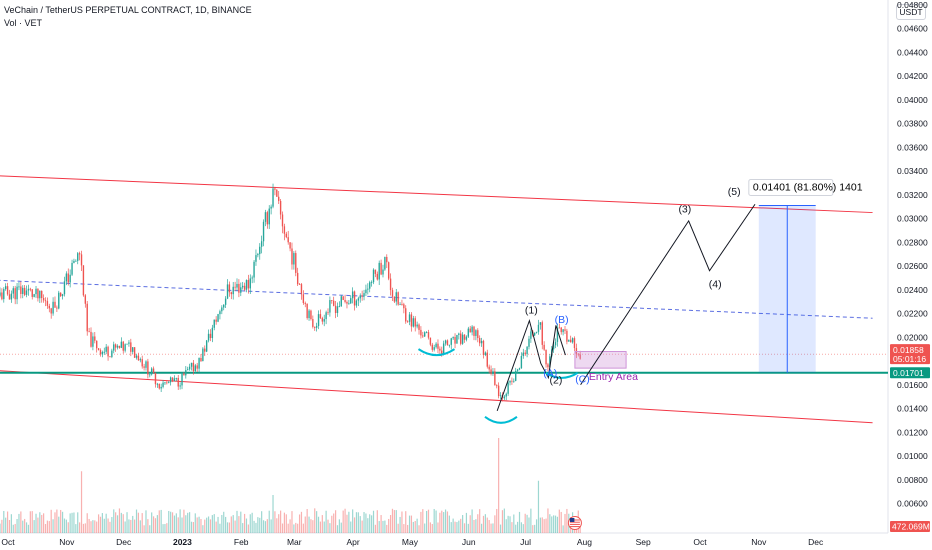 The height and width of the screenshot is (550, 932). I want to click on volume-indicator-label: Vol · VET, so click(23, 23).